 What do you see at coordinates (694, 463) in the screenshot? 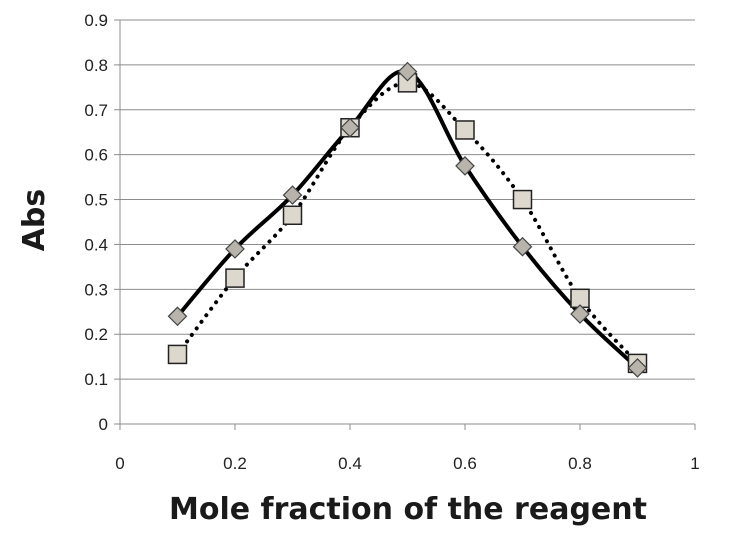
I see `x-tick-label-5: 1` at bounding box center [694, 463].